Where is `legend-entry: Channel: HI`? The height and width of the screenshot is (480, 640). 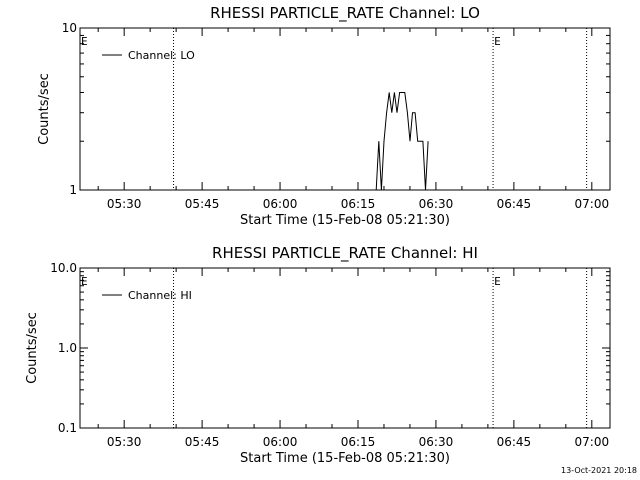
legend-entry: Channel: HI is located at coordinates (160, 295).